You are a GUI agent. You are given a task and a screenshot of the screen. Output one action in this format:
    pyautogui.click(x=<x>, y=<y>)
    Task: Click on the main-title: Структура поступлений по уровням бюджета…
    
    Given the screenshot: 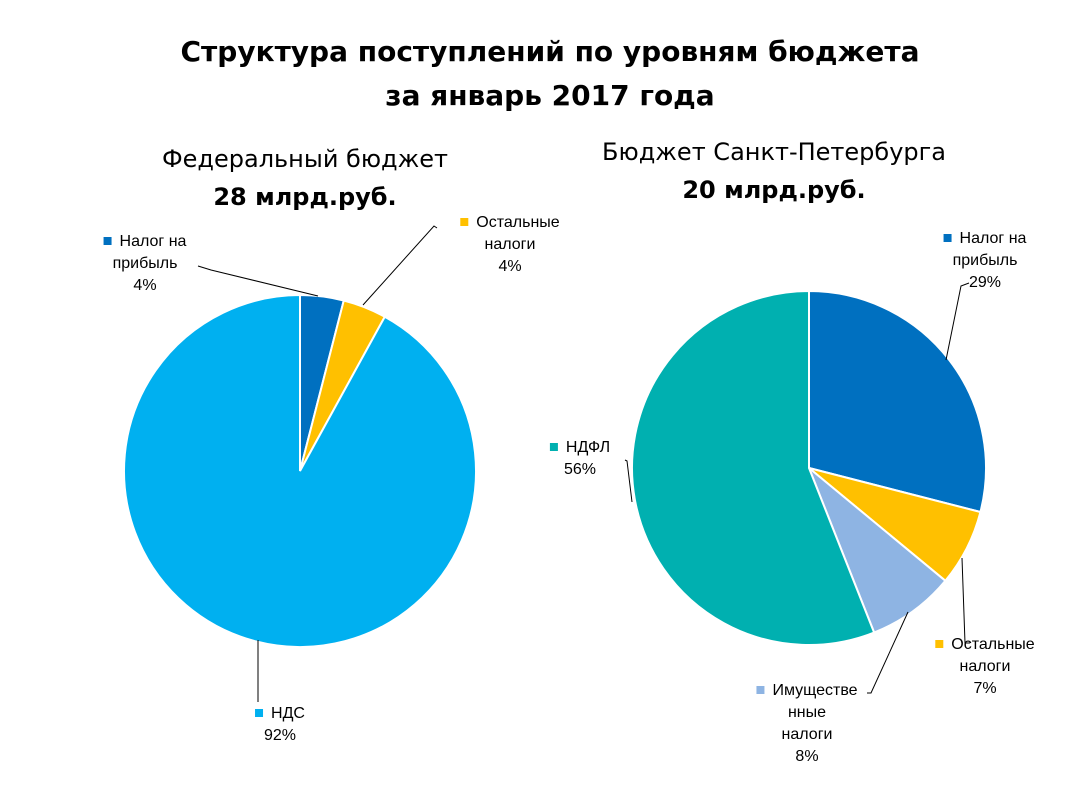 What is the action you would take?
    pyautogui.click(x=540, y=74)
    